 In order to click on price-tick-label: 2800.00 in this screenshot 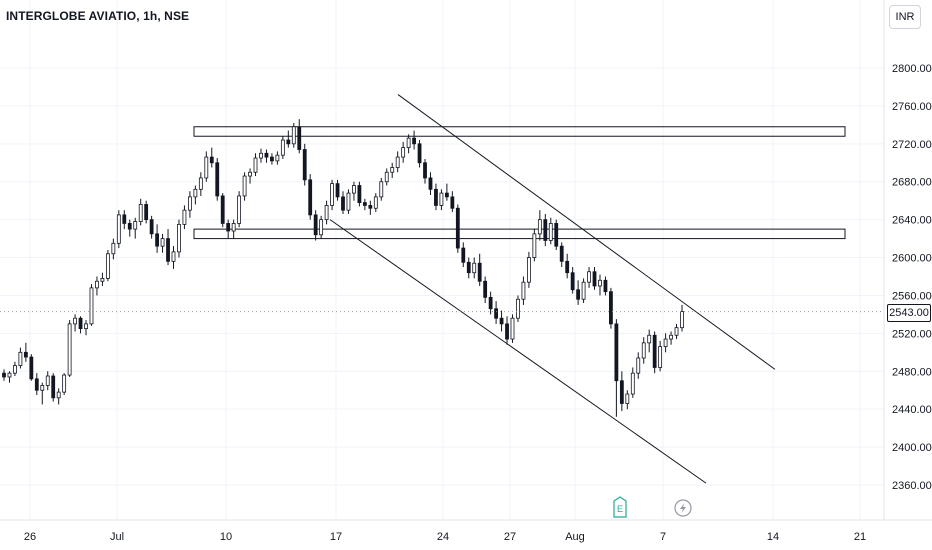, I will do `click(912, 69)`.